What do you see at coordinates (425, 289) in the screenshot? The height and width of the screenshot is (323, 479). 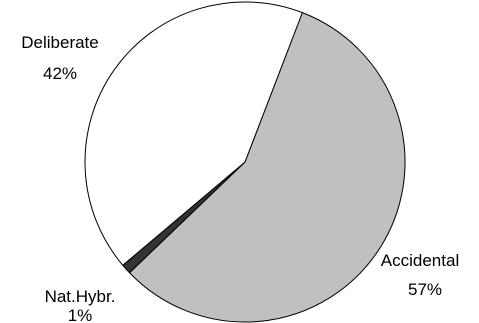 I see `slice-value-accidental: 57%` at bounding box center [425, 289].